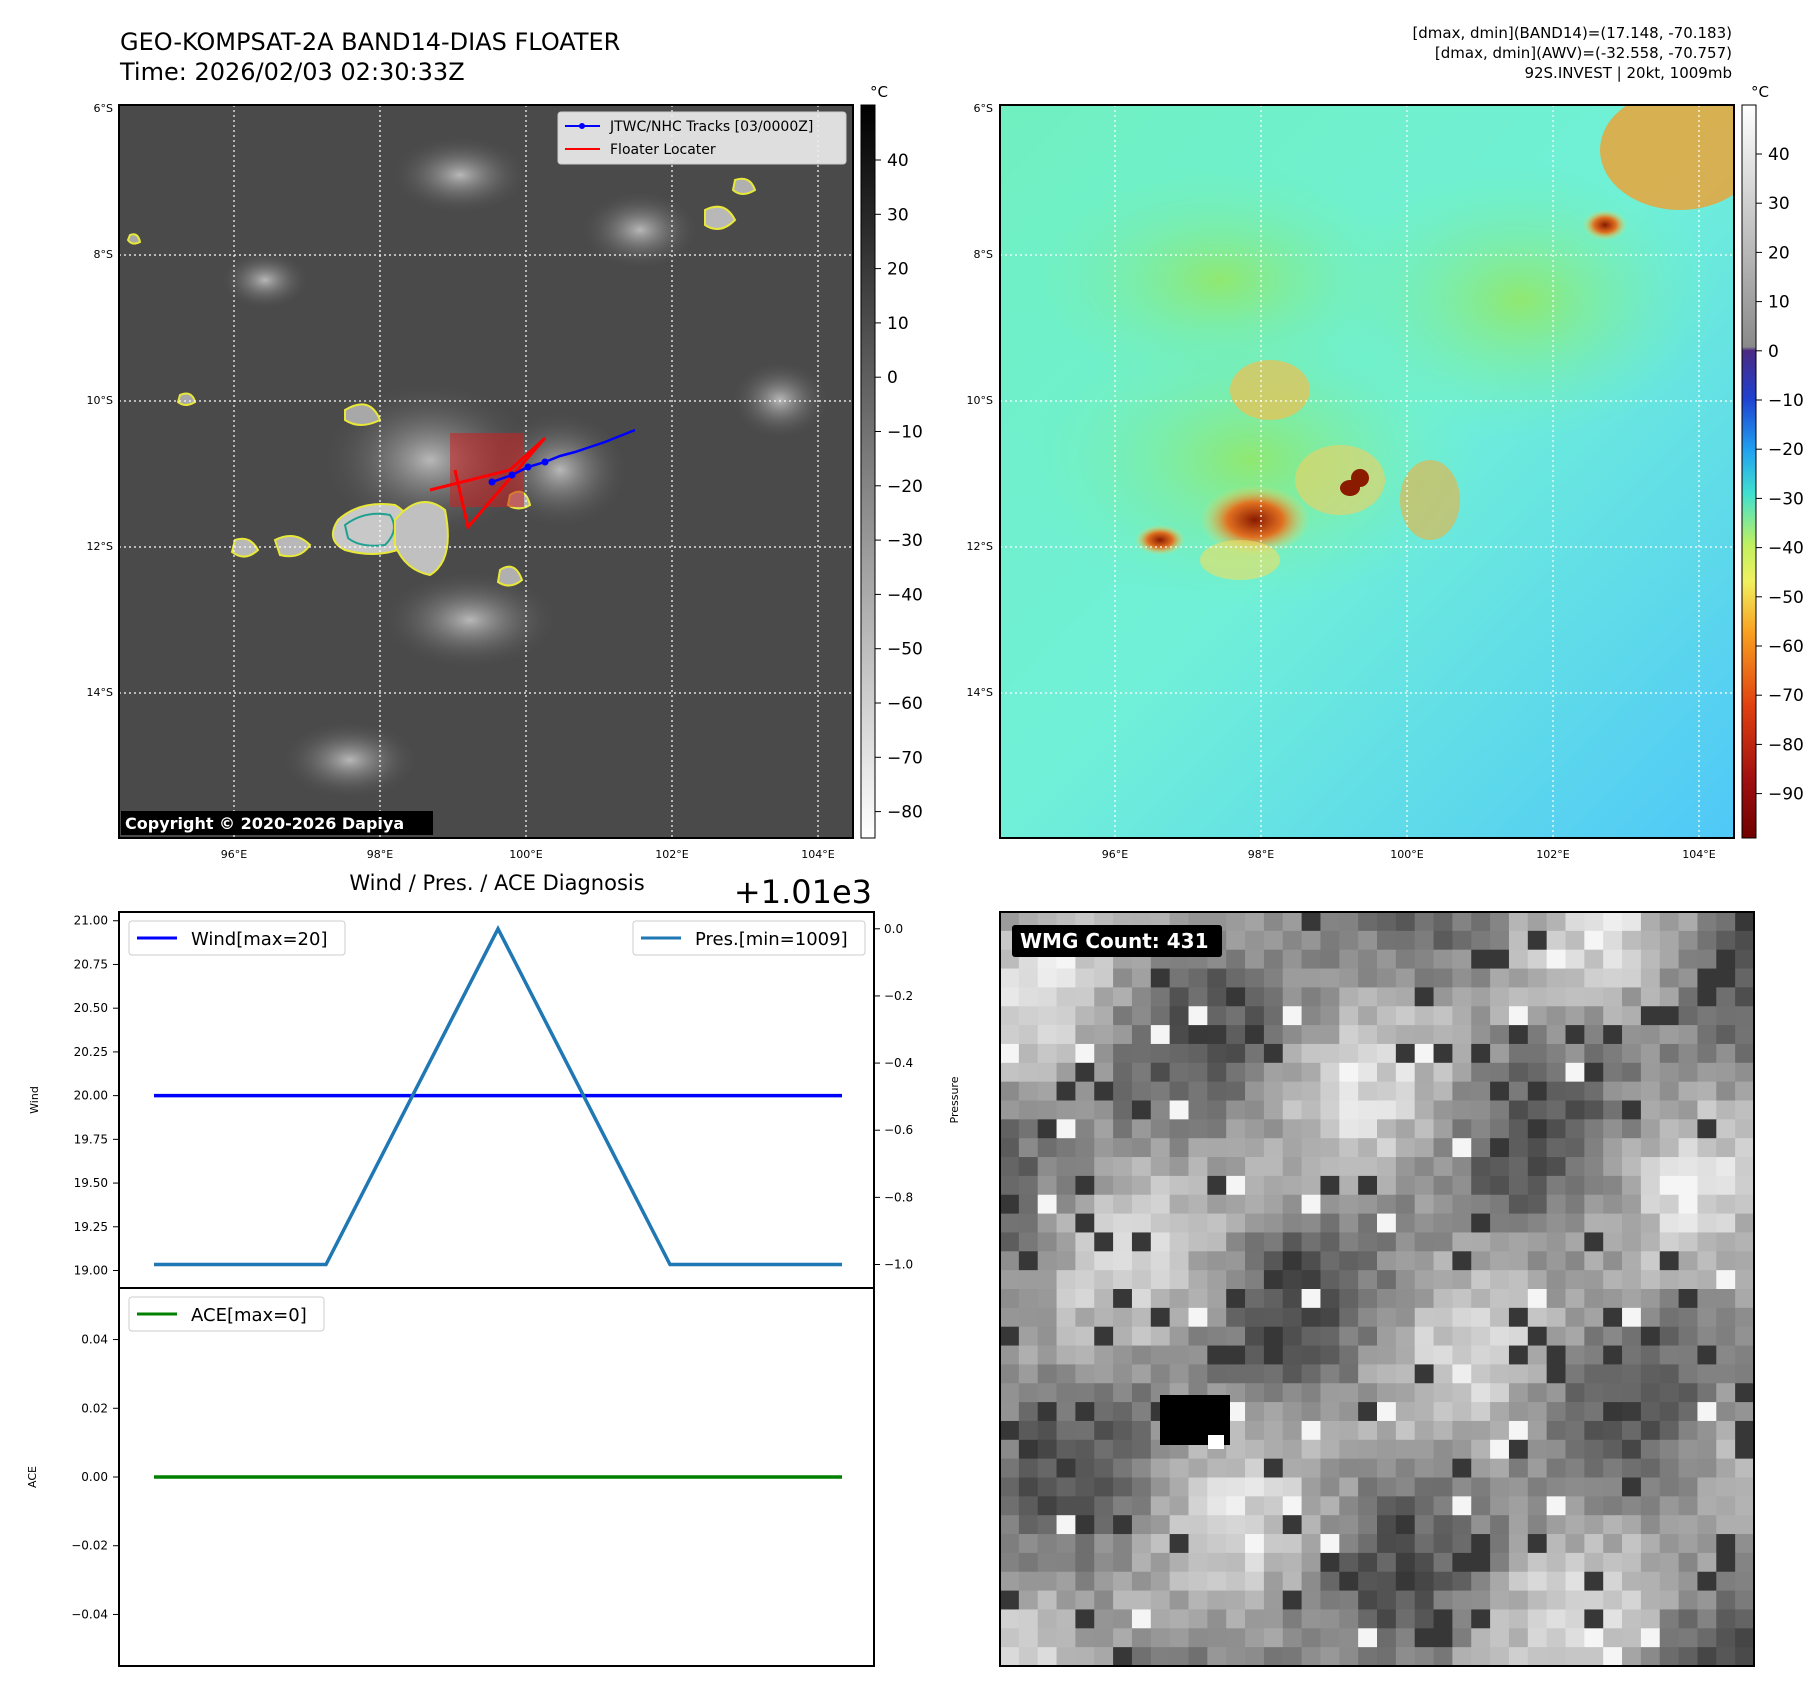  I want to click on awv-lat-14s: 14°S, so click(980, 692).